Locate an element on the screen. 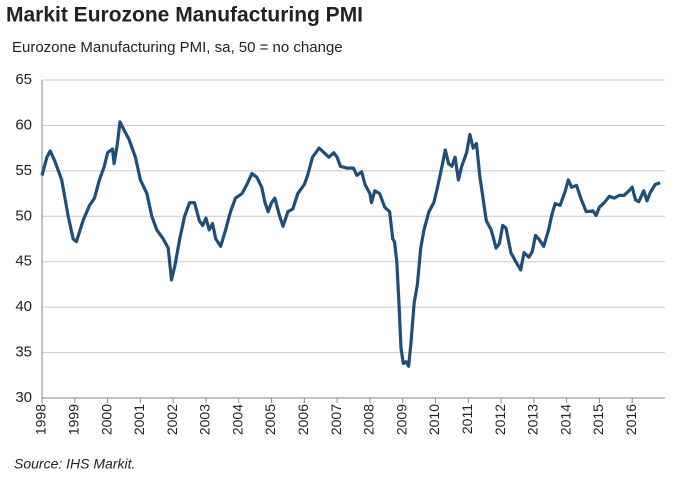  x-tick-label: 2002 is located at coordinates (172, 419).